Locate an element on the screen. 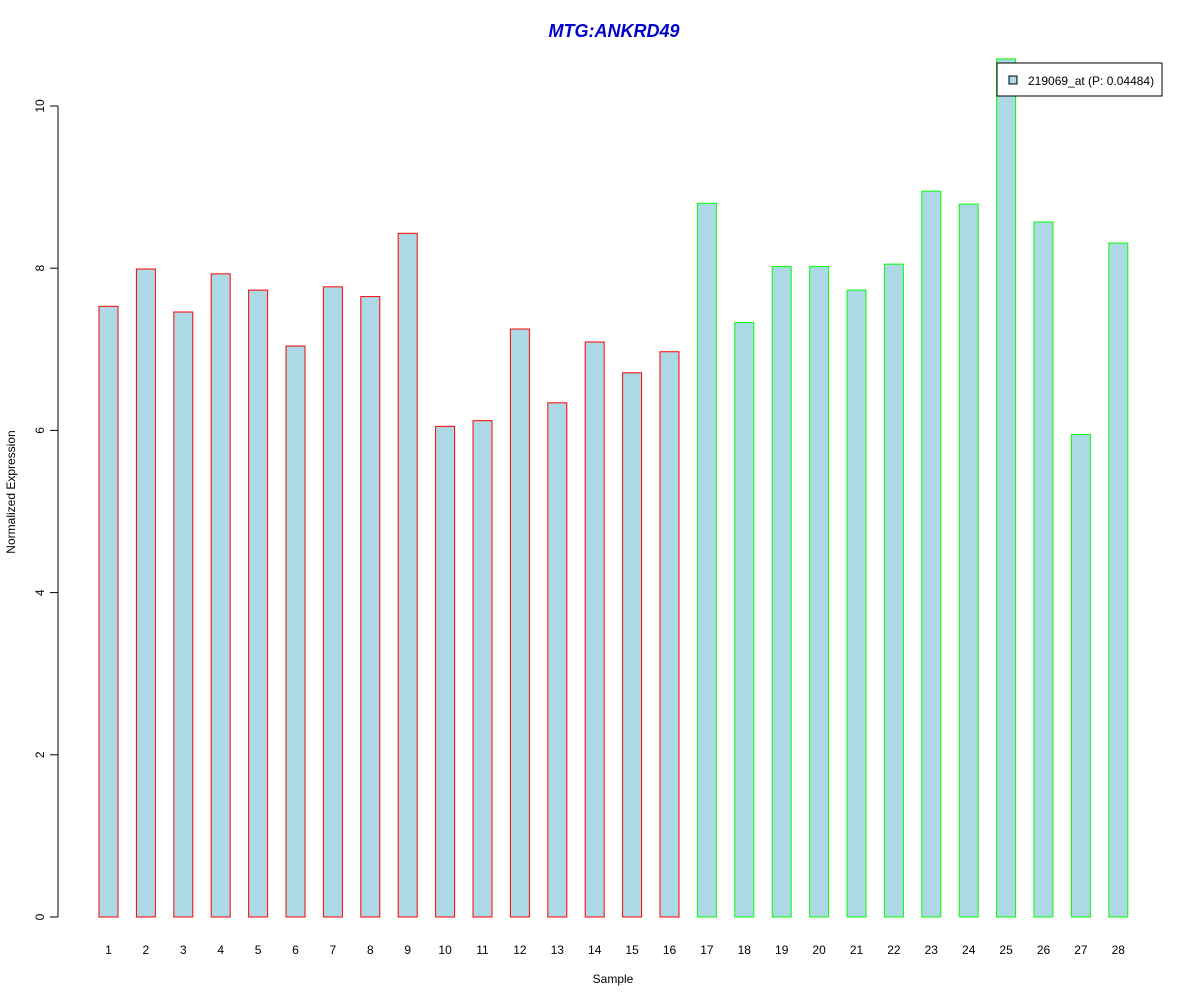  x-tick-label: 4 is located at coordinates (220, 950).